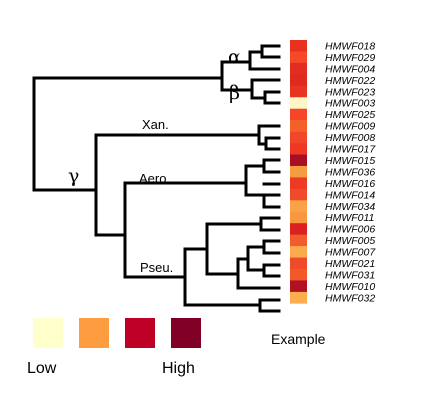 This screenshot has height=417, width=426. Describe the element at coordinates (350, 184) in the screenshot. I see `tip-label: HMWF016` at that location.